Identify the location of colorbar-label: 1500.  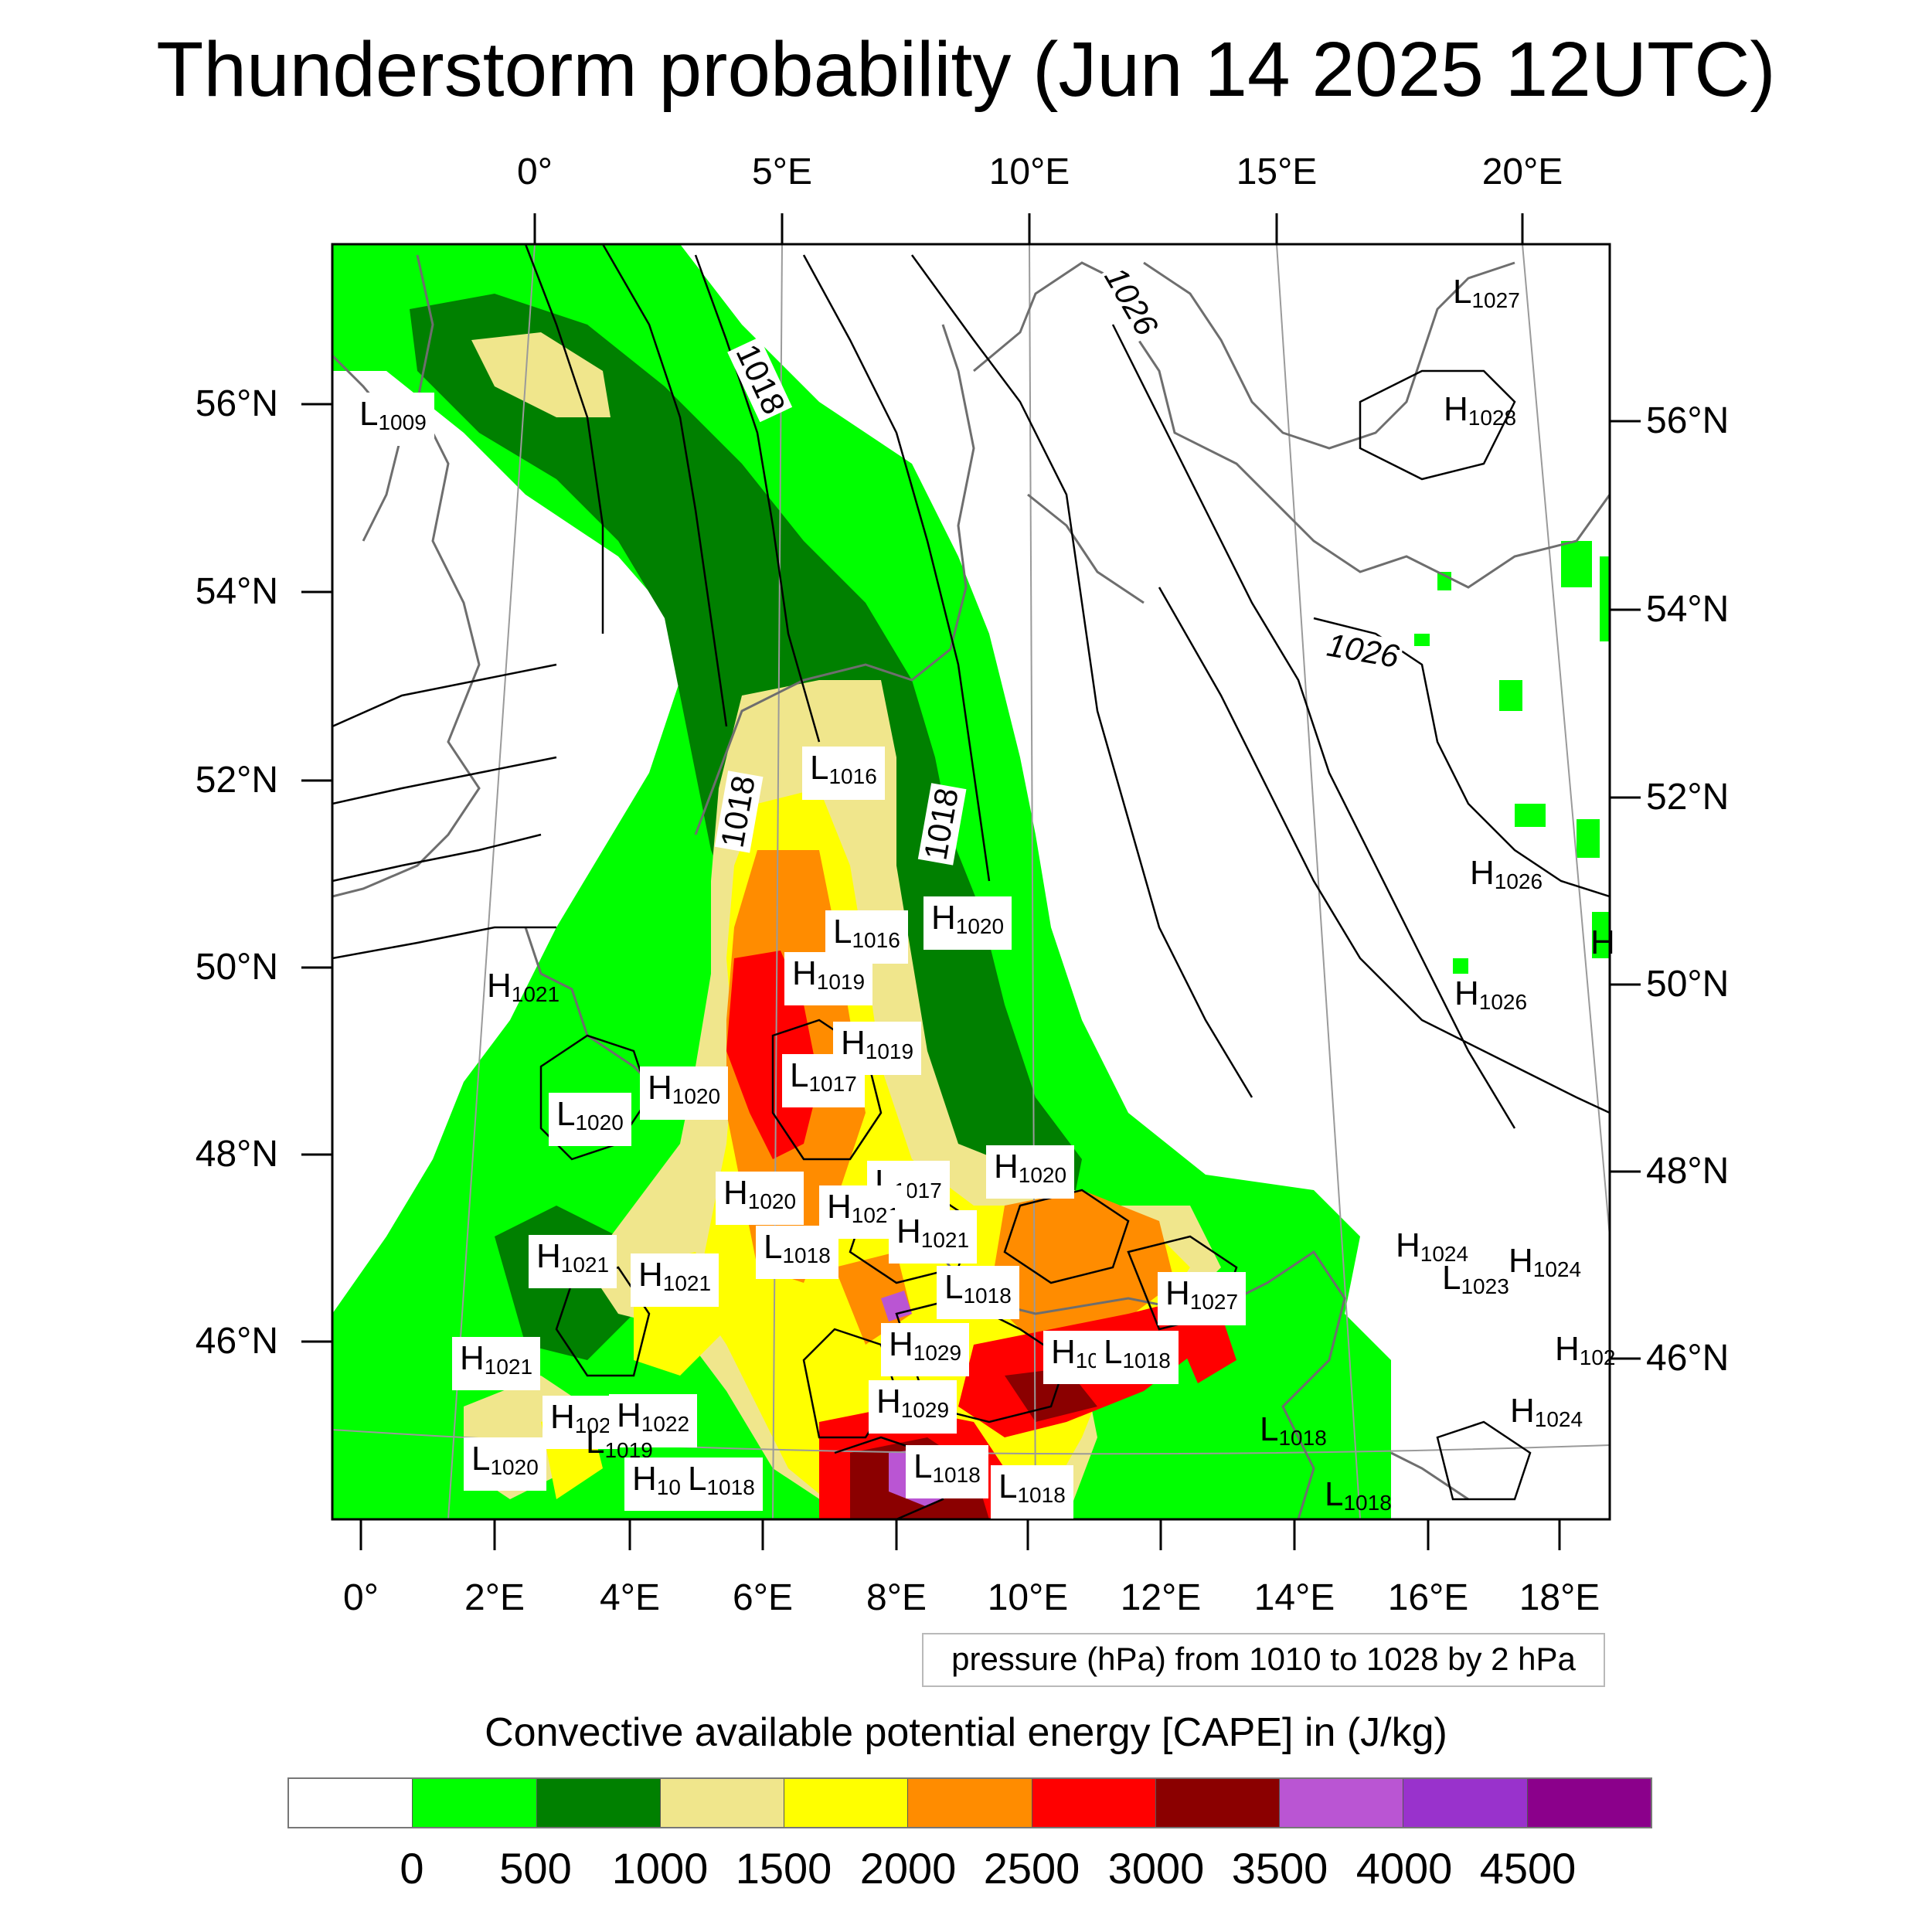
(784, 1869).